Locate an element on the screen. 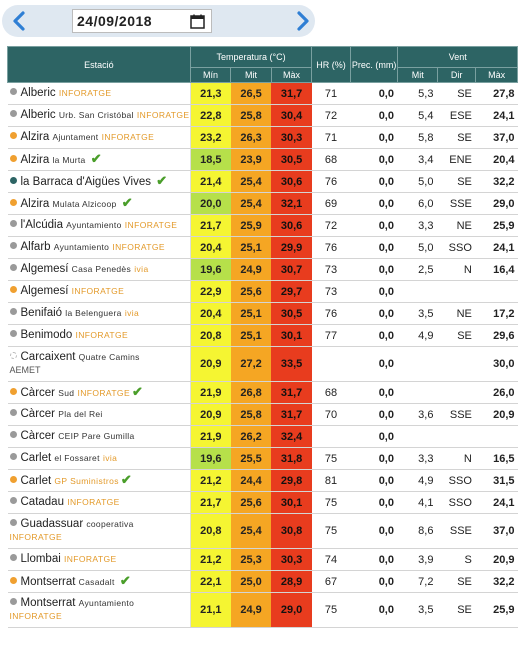  header-temp-min: Mín is located at coordinates (210, 75).